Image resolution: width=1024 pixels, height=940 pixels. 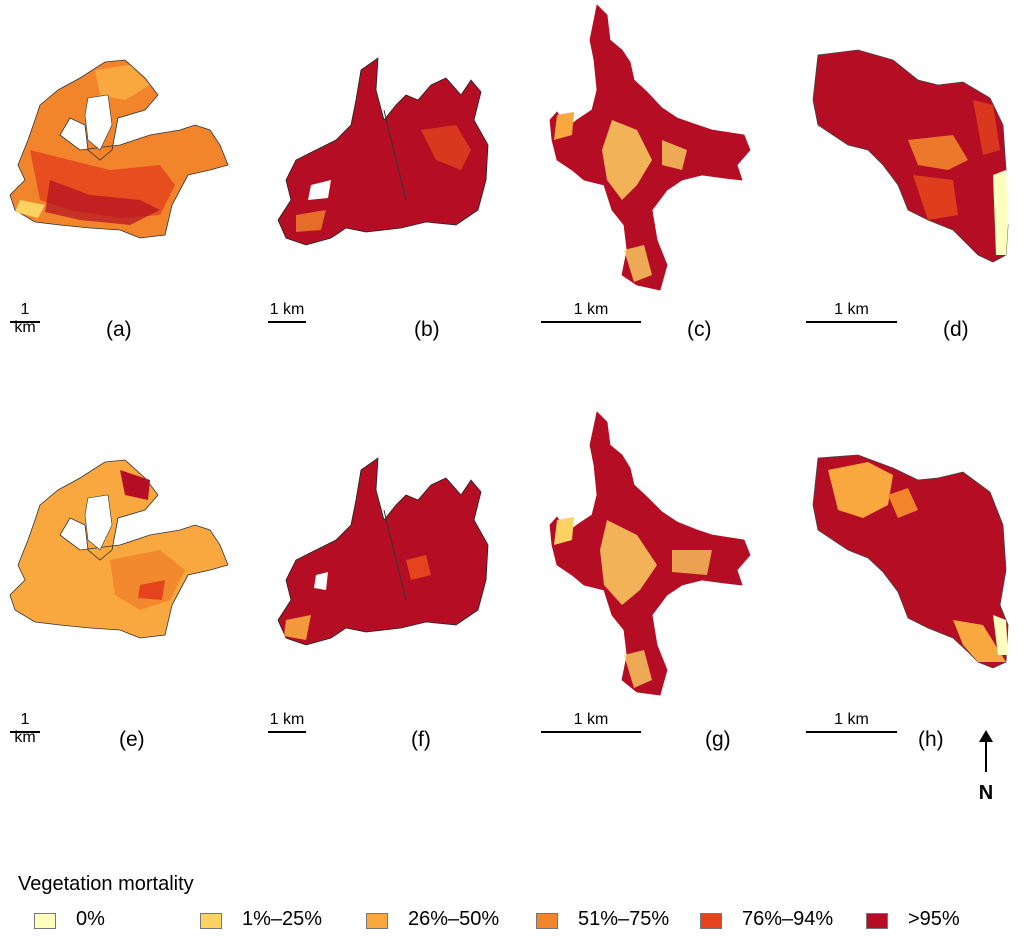 What do you see at coordinates (788, 919) in the screenshot?
I see `legend-label: 76%–94%` at bounding box center [788, 919].